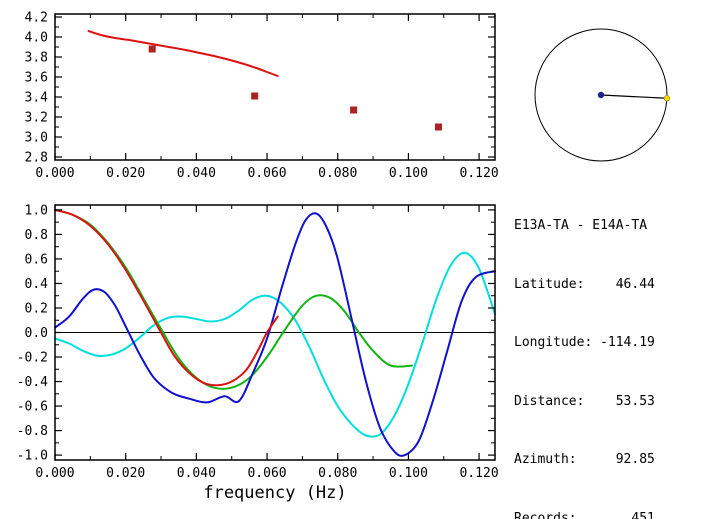 This screenshot has height=519, width=701. I want to click on azimuth-value: 92.85, so click(635, 459).